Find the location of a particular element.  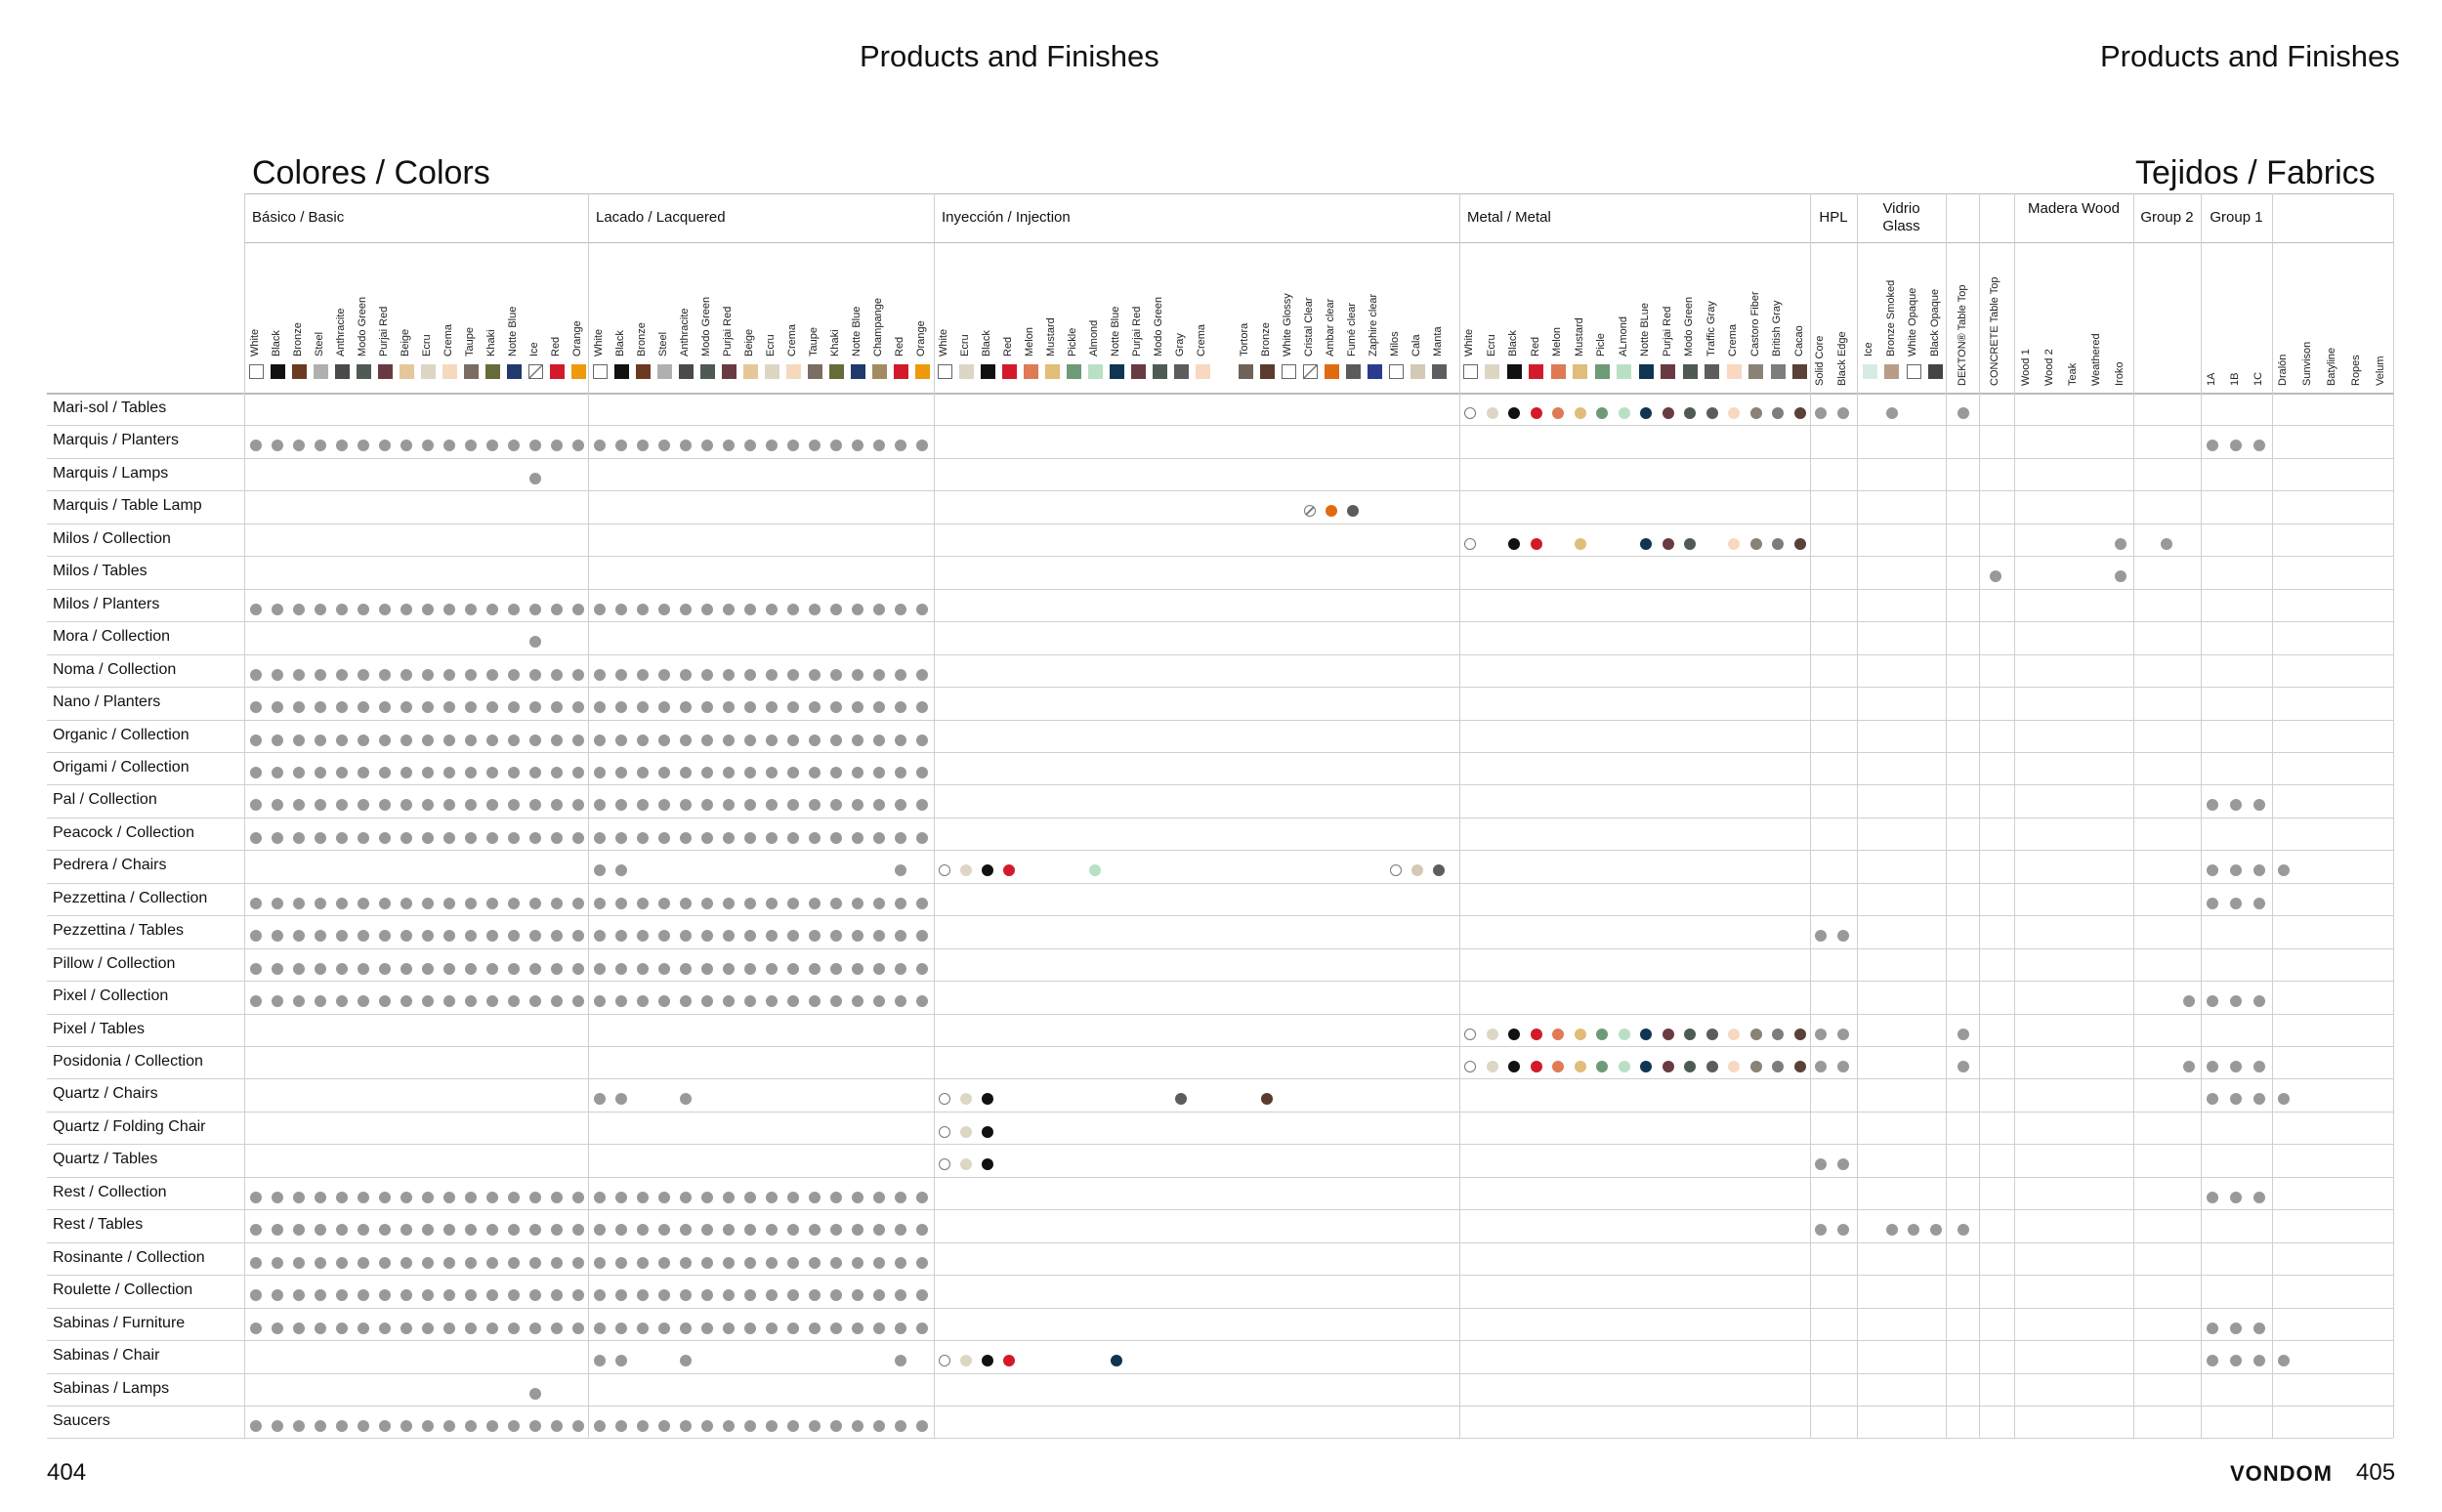

column-name: Melon is located at coordinates (1557, 342).